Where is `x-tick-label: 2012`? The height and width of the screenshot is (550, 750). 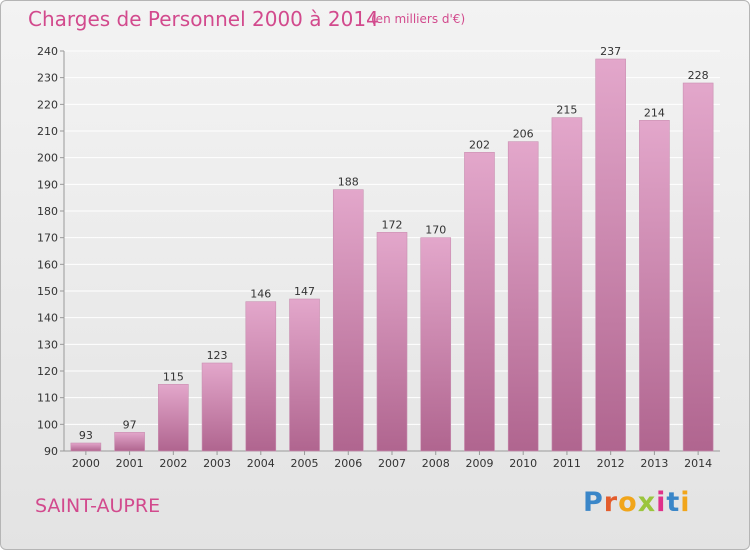 x-tick-label: 2012 is located at coordinates (611, 463).